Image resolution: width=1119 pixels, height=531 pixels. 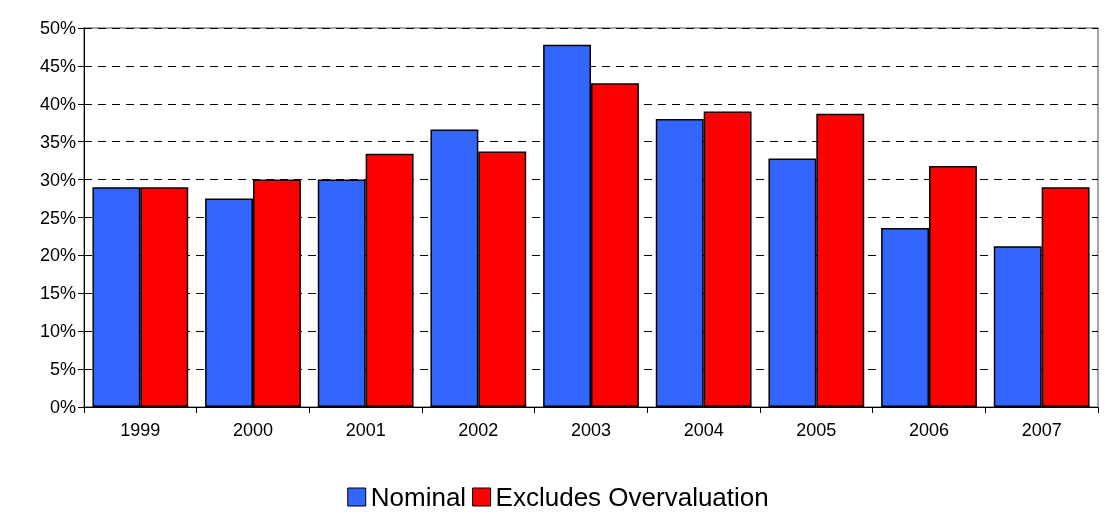 I want to click on x-tick-label: 2000, so click(x=253, y=430).